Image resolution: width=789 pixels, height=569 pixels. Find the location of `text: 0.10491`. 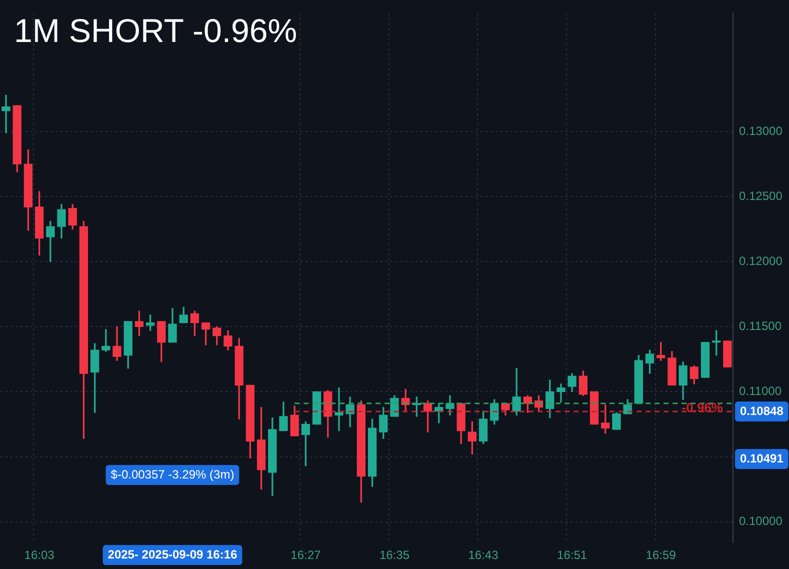

text: 0.10491 is located at coordinates (762, 458).